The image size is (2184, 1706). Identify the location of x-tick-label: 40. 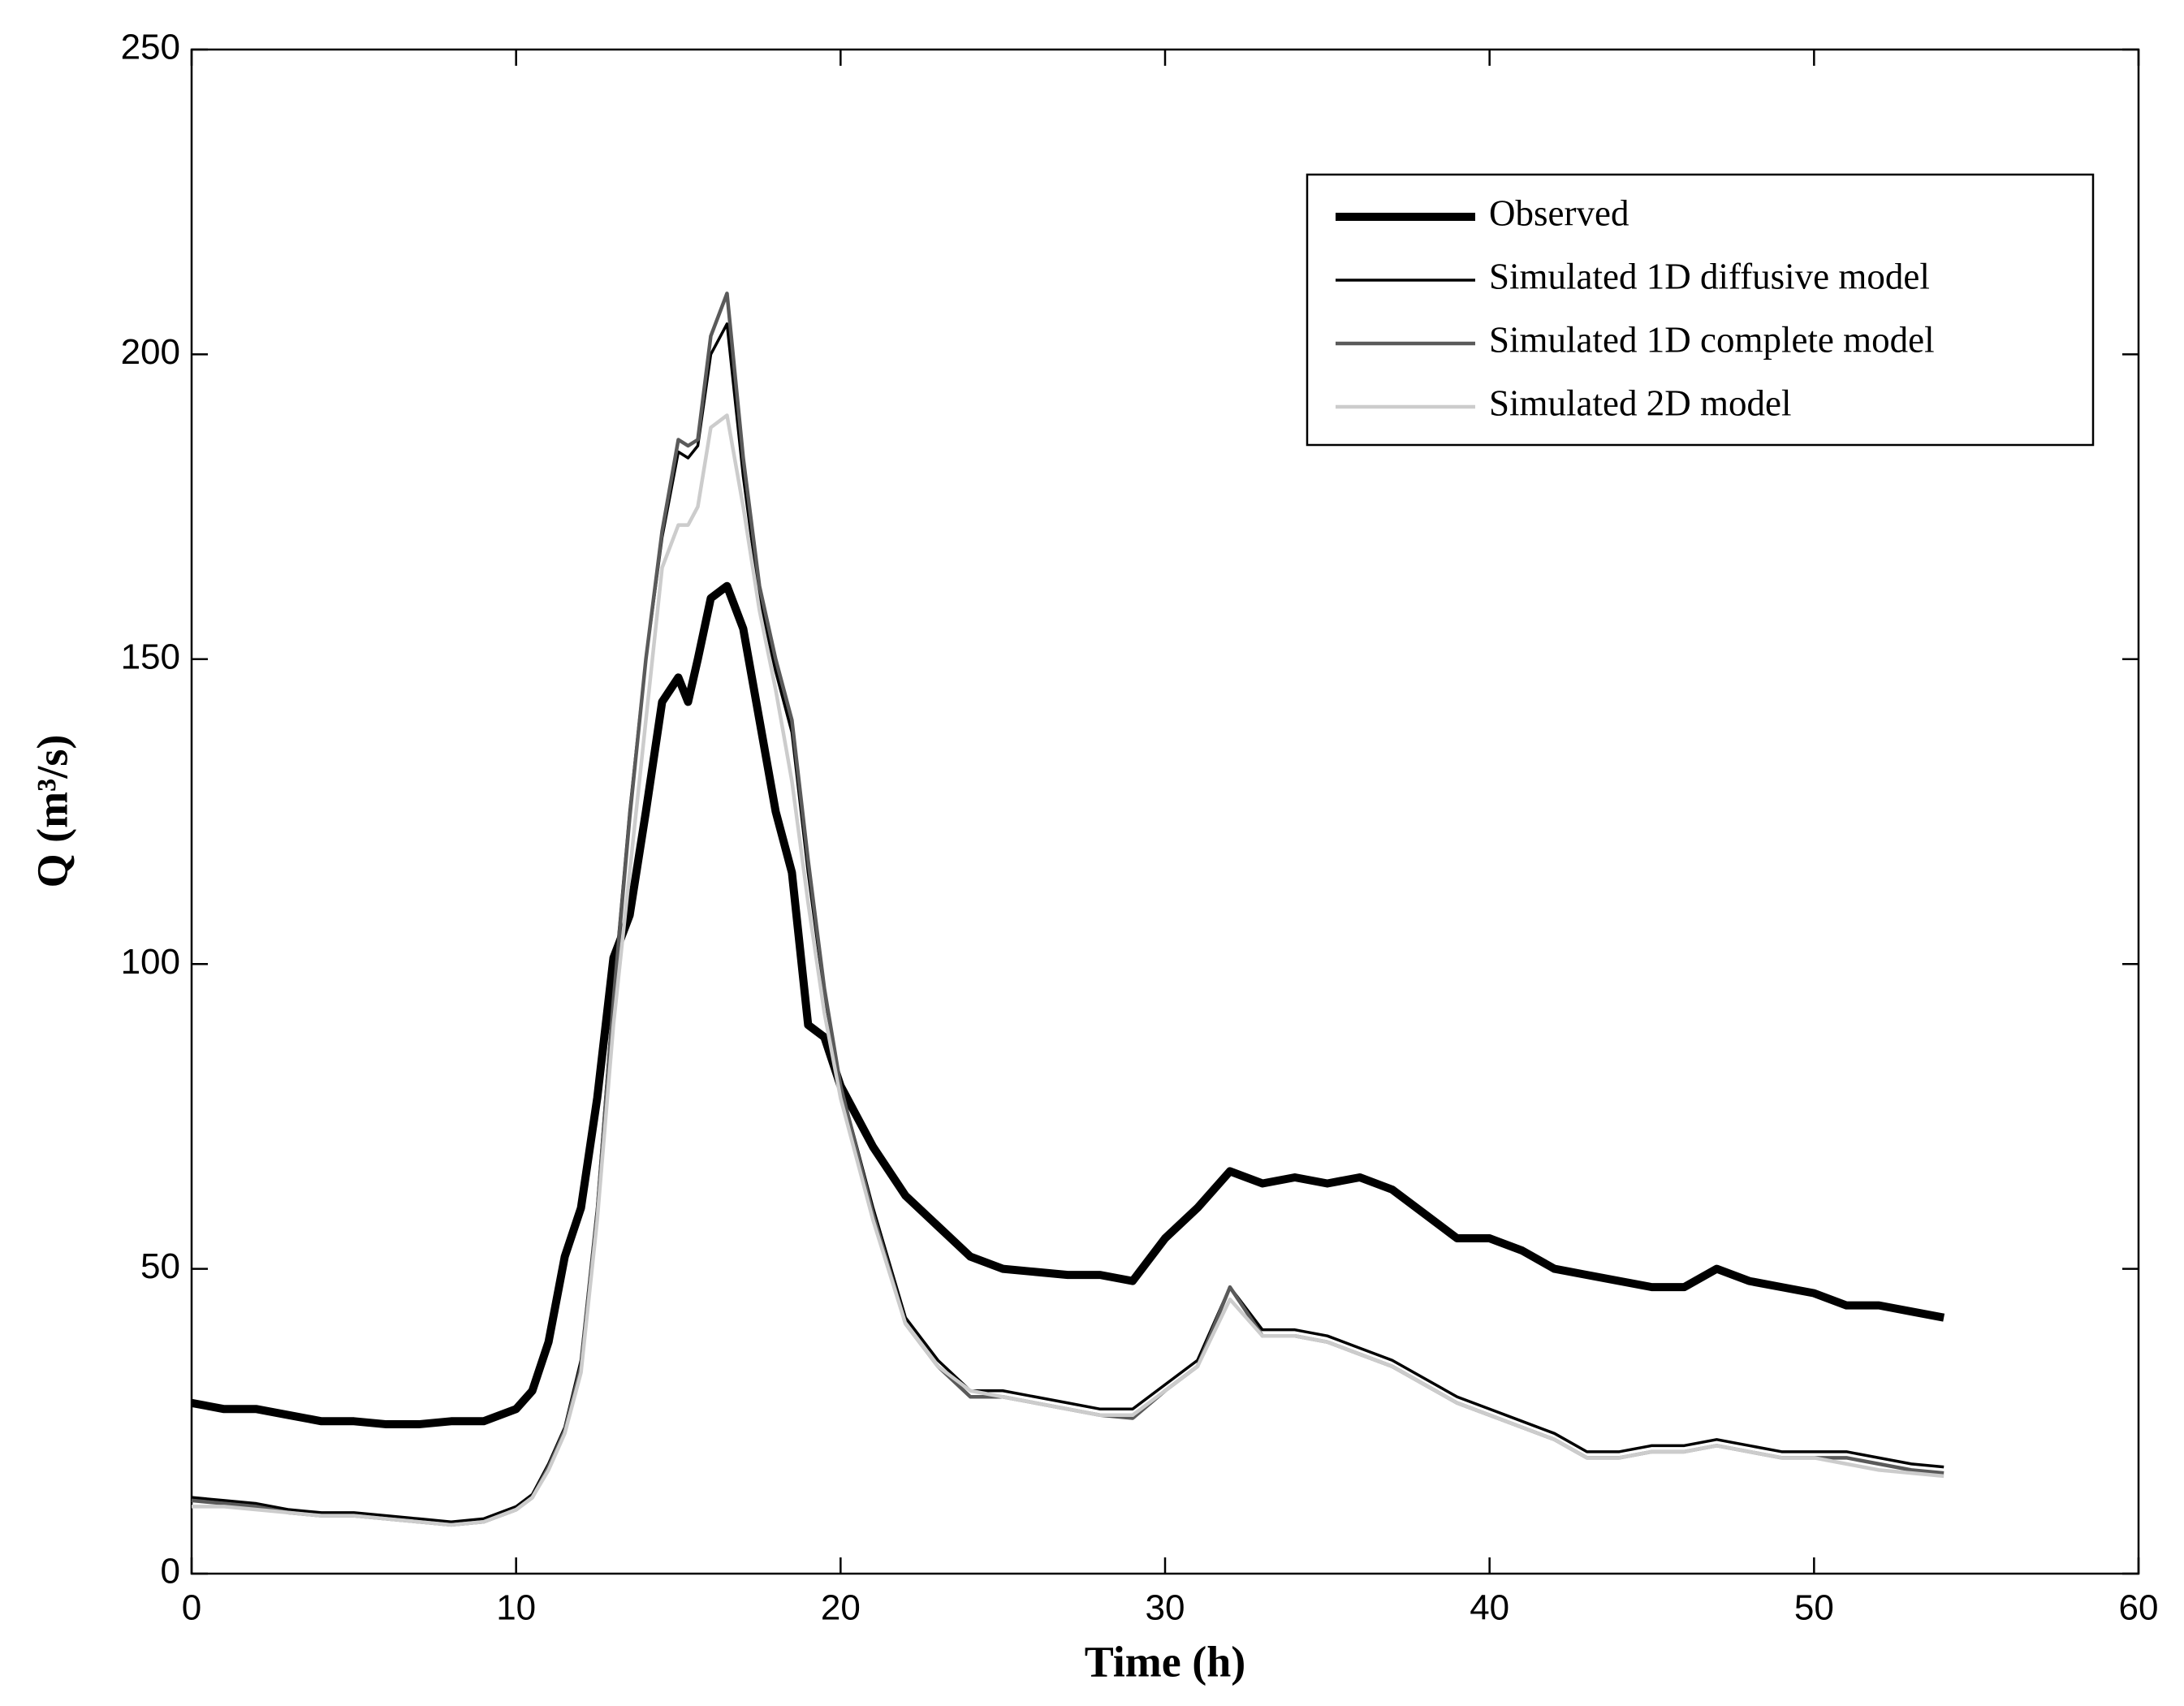
(1489, 1608).